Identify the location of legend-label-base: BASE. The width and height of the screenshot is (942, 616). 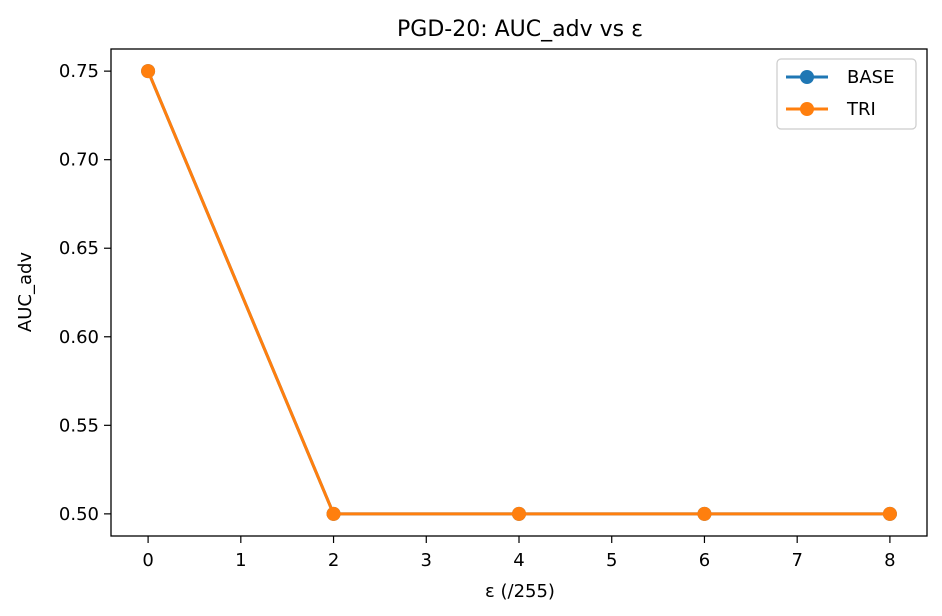
(870, 77).